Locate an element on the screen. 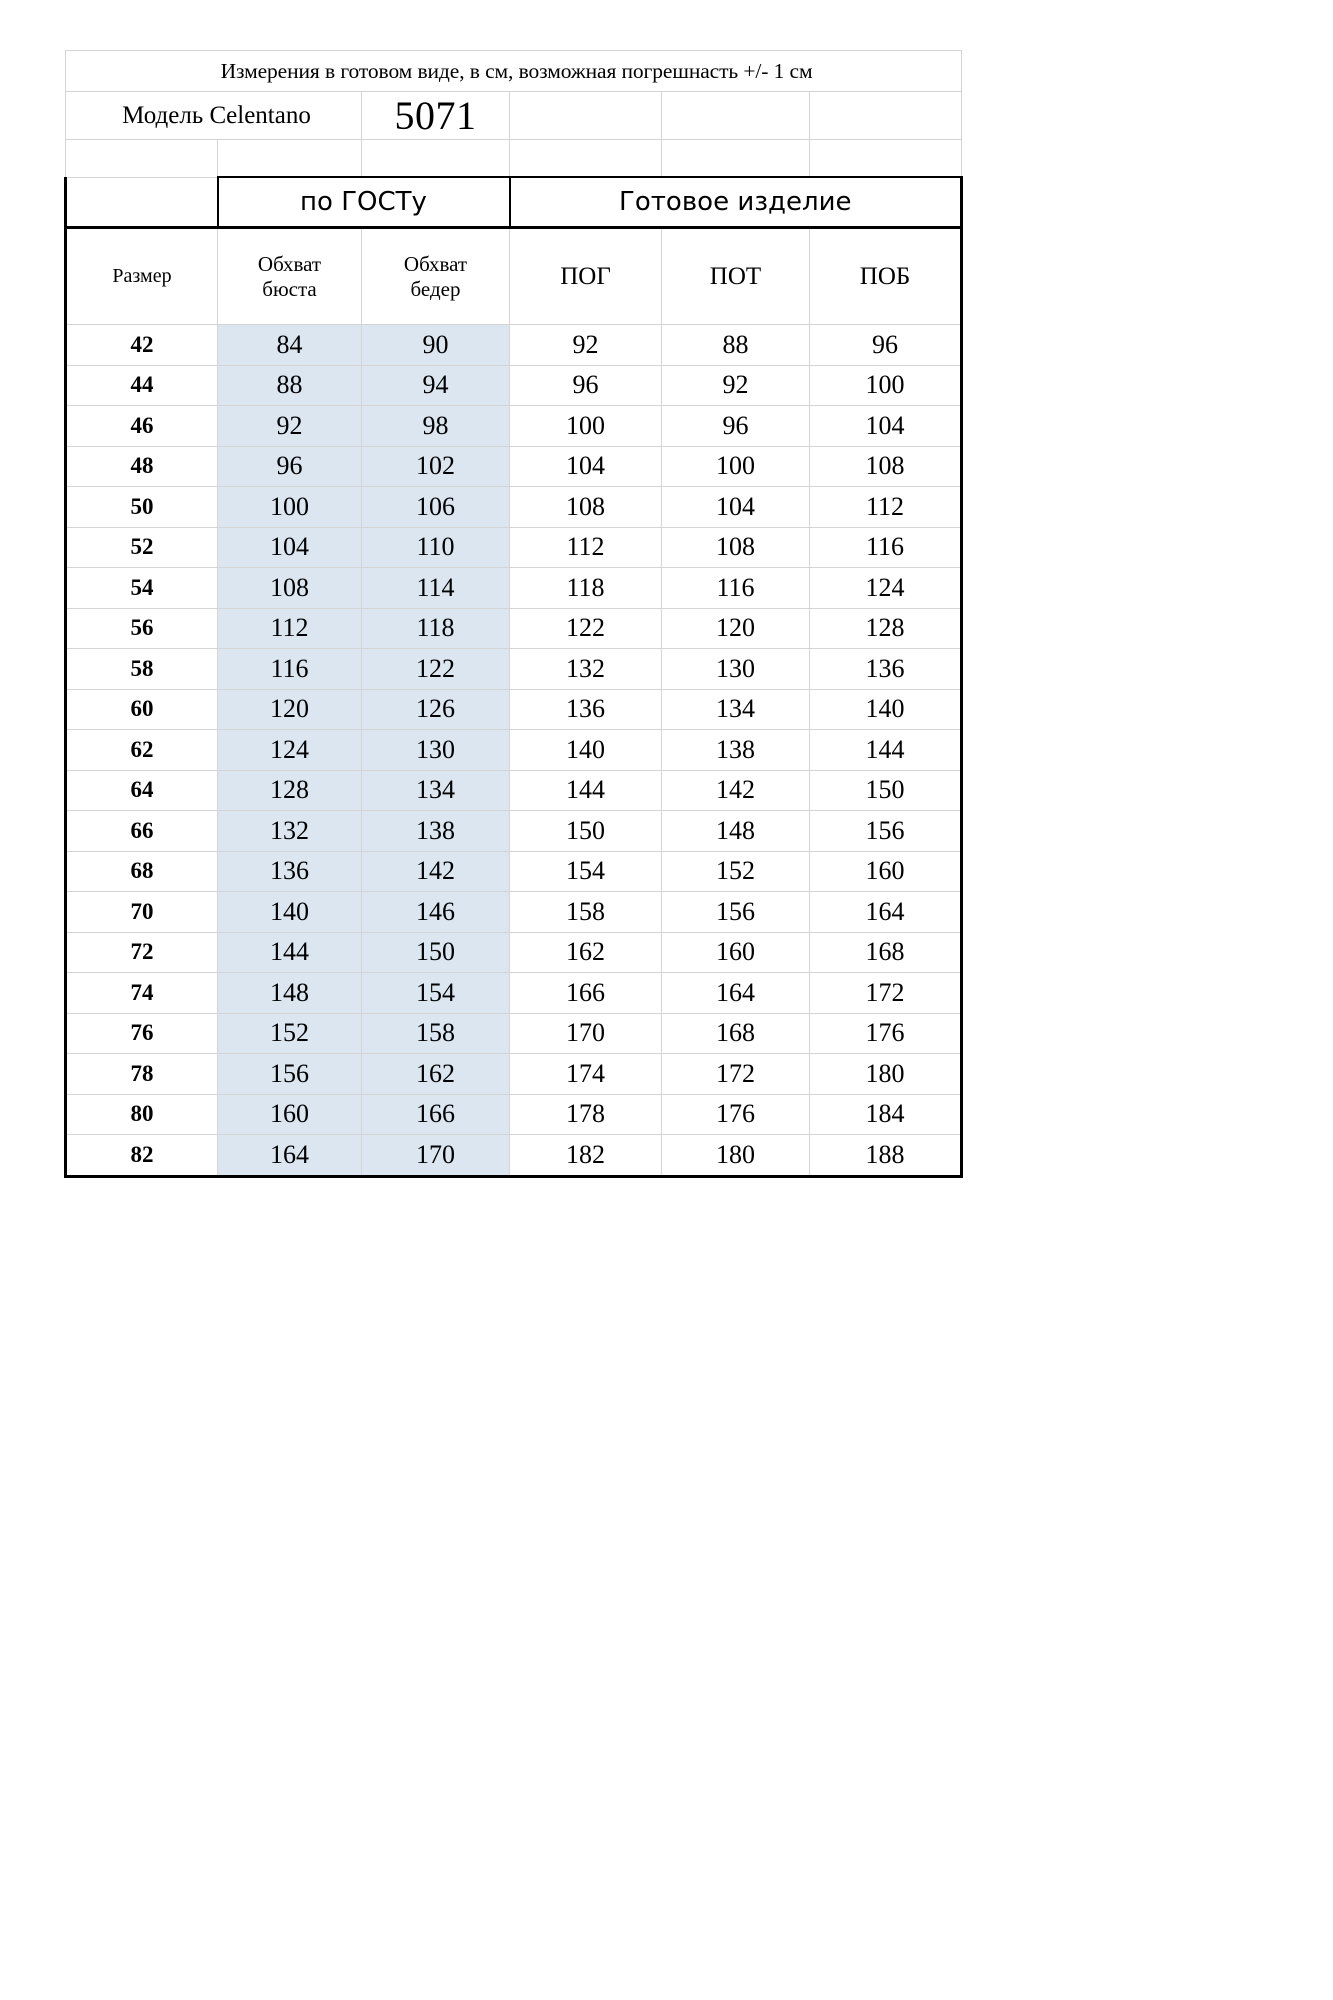 The height and width of the screenshot is (2000, 1333). cell-bust: 128 is located at coordinates (289, 790).